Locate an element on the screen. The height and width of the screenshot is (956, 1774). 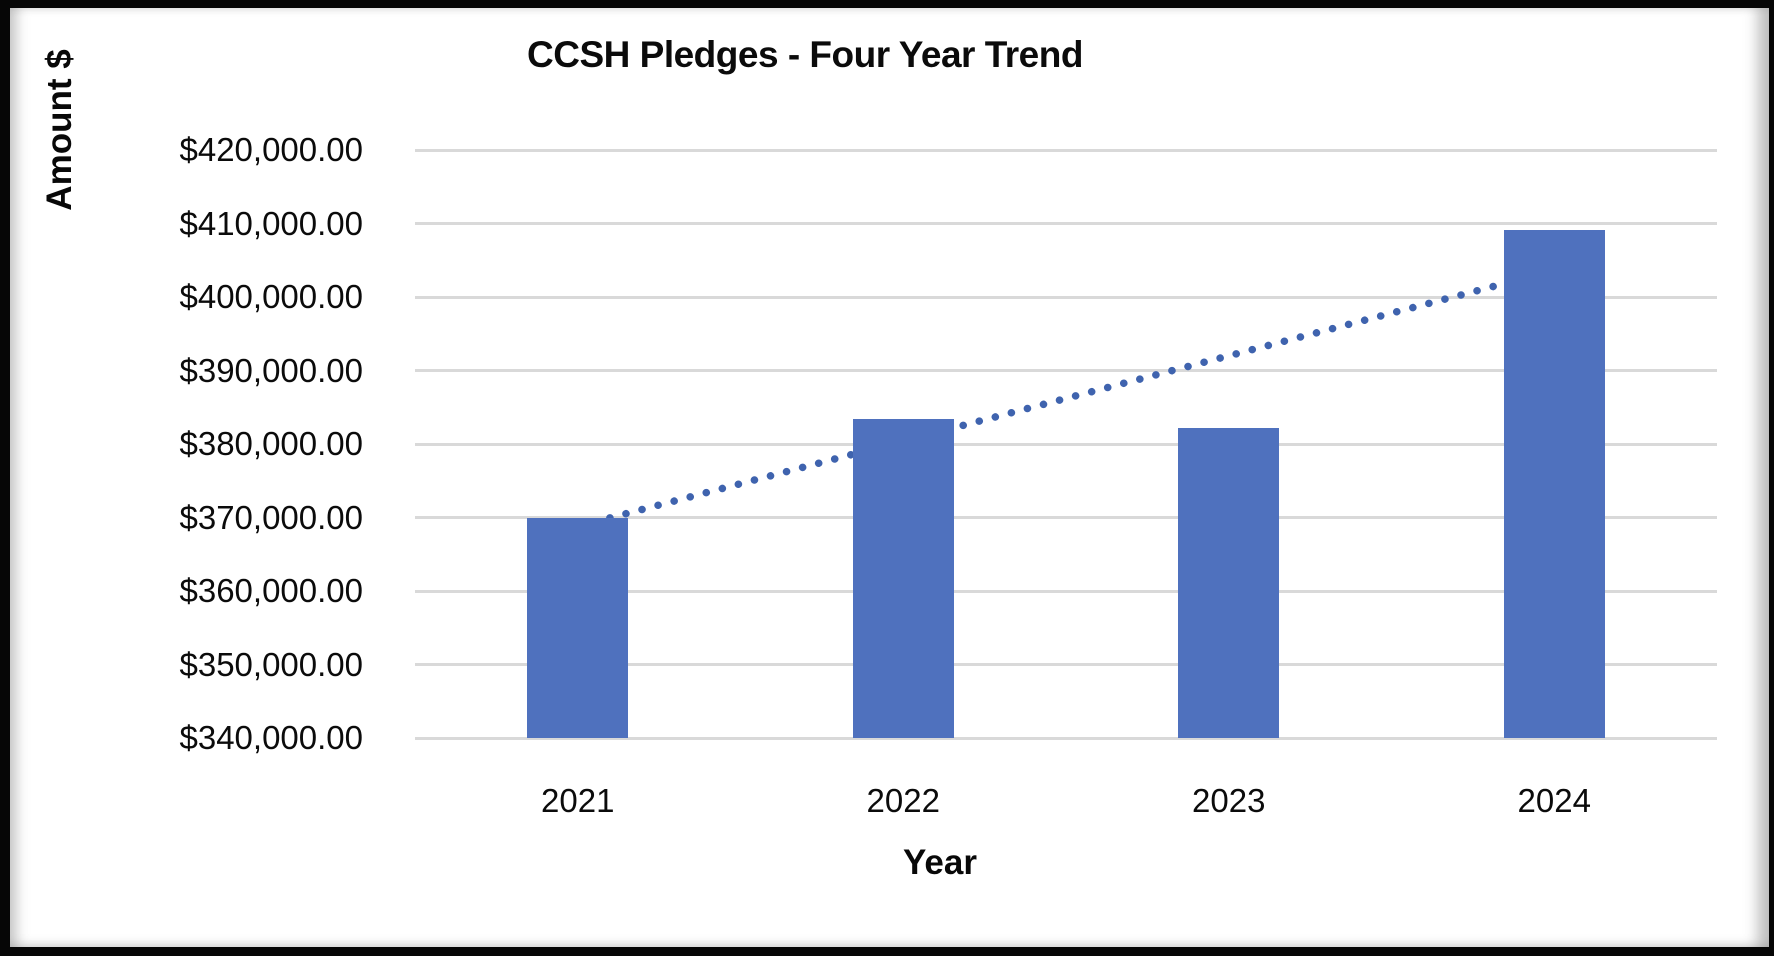
y-tick-label: $370,000.00 is located at coordinates (271, 517).